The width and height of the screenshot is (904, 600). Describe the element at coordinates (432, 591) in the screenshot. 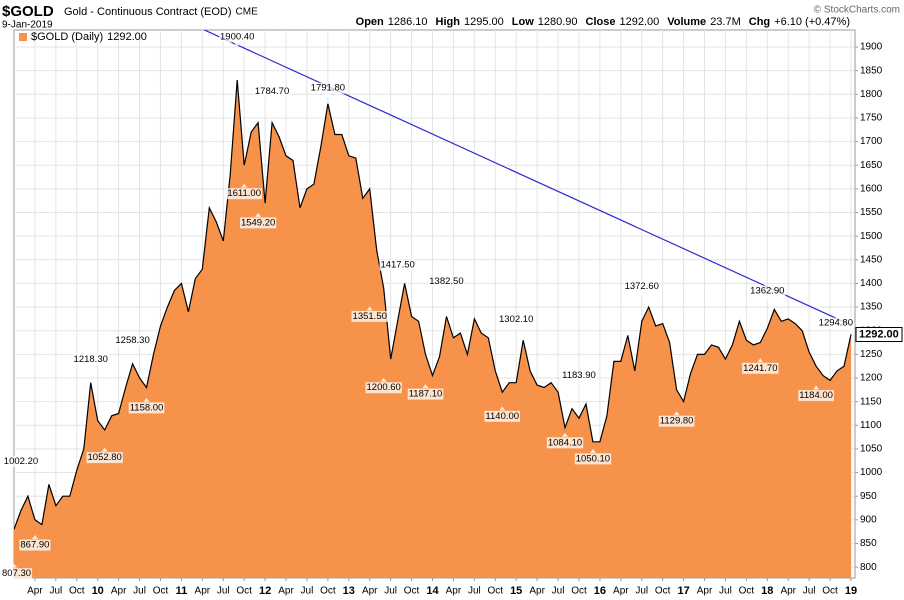

I see `x-tick-label: 14` at that location.